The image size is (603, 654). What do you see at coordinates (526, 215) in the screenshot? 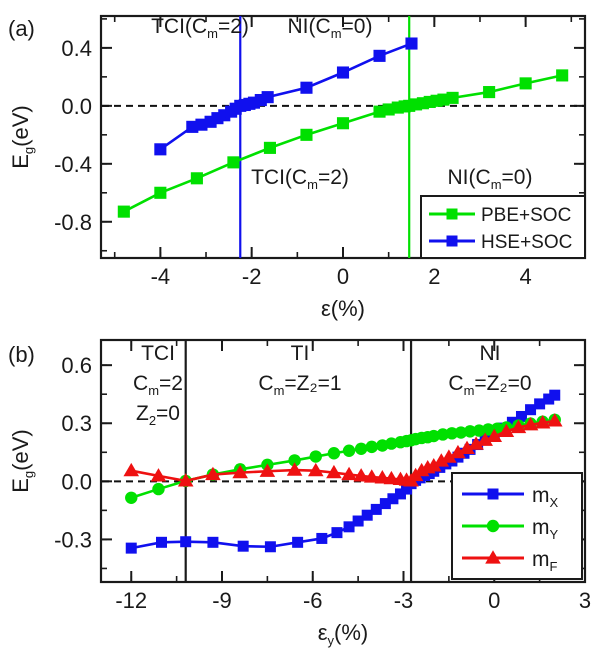
I see `legend-label: PBE+SOC` at bounding box center [526, 215].